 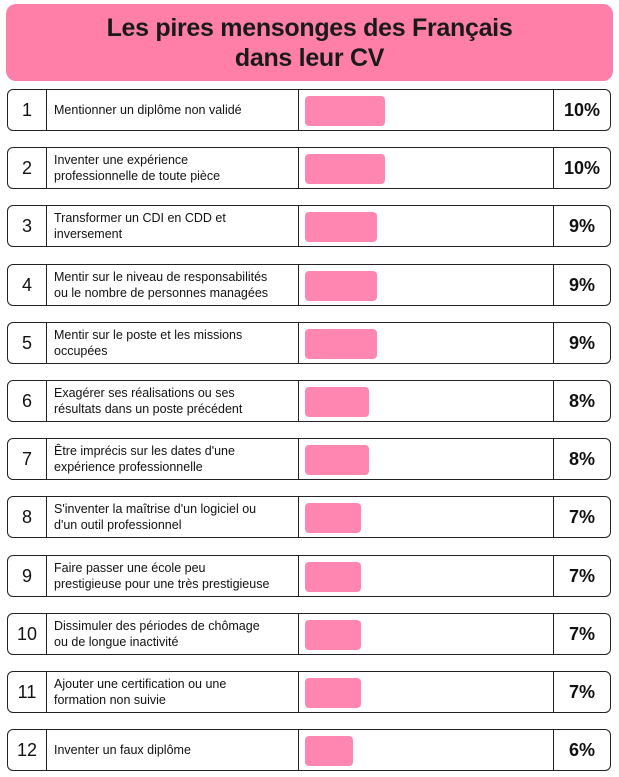 I want to click on chart-title-line-2: dans leur CV, so click(x=309, y=57).